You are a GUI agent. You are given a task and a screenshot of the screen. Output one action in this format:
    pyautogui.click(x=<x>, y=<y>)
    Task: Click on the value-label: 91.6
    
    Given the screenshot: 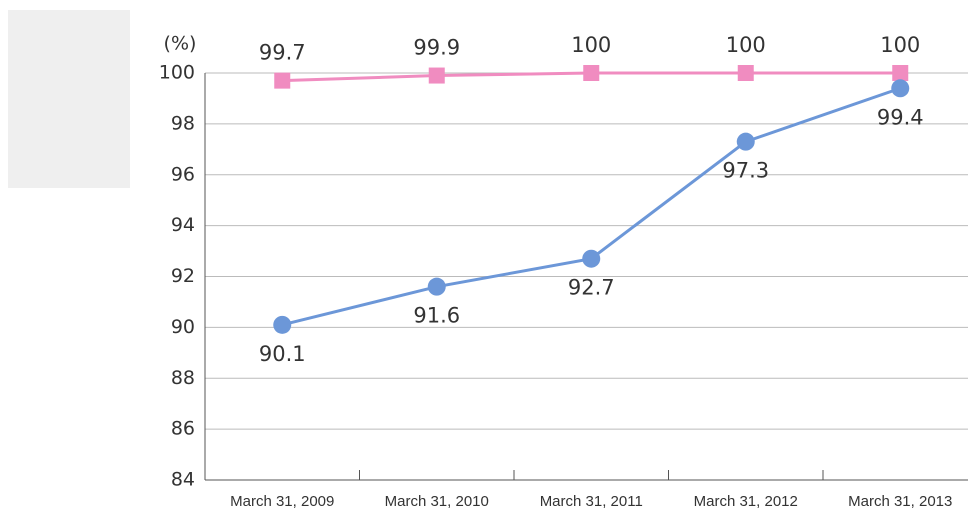 What is the action you would take?
    pyautogui.click(x=436, y=316)
    